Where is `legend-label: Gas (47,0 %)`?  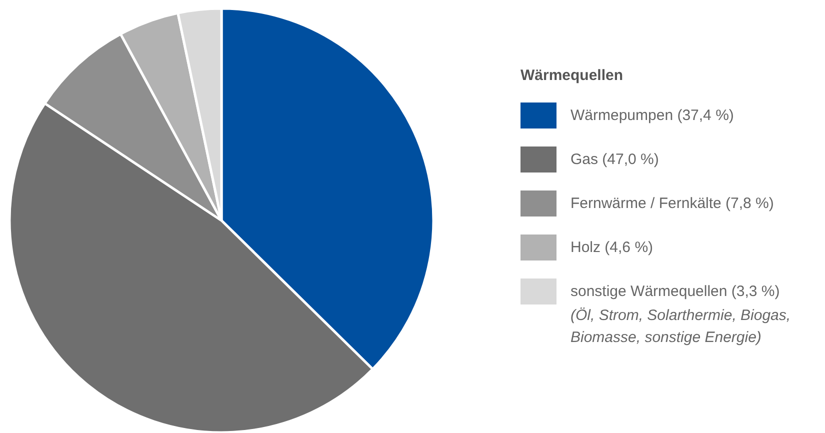 legend-label: Gas (47,0 %) is located at coordinates (614, 159).